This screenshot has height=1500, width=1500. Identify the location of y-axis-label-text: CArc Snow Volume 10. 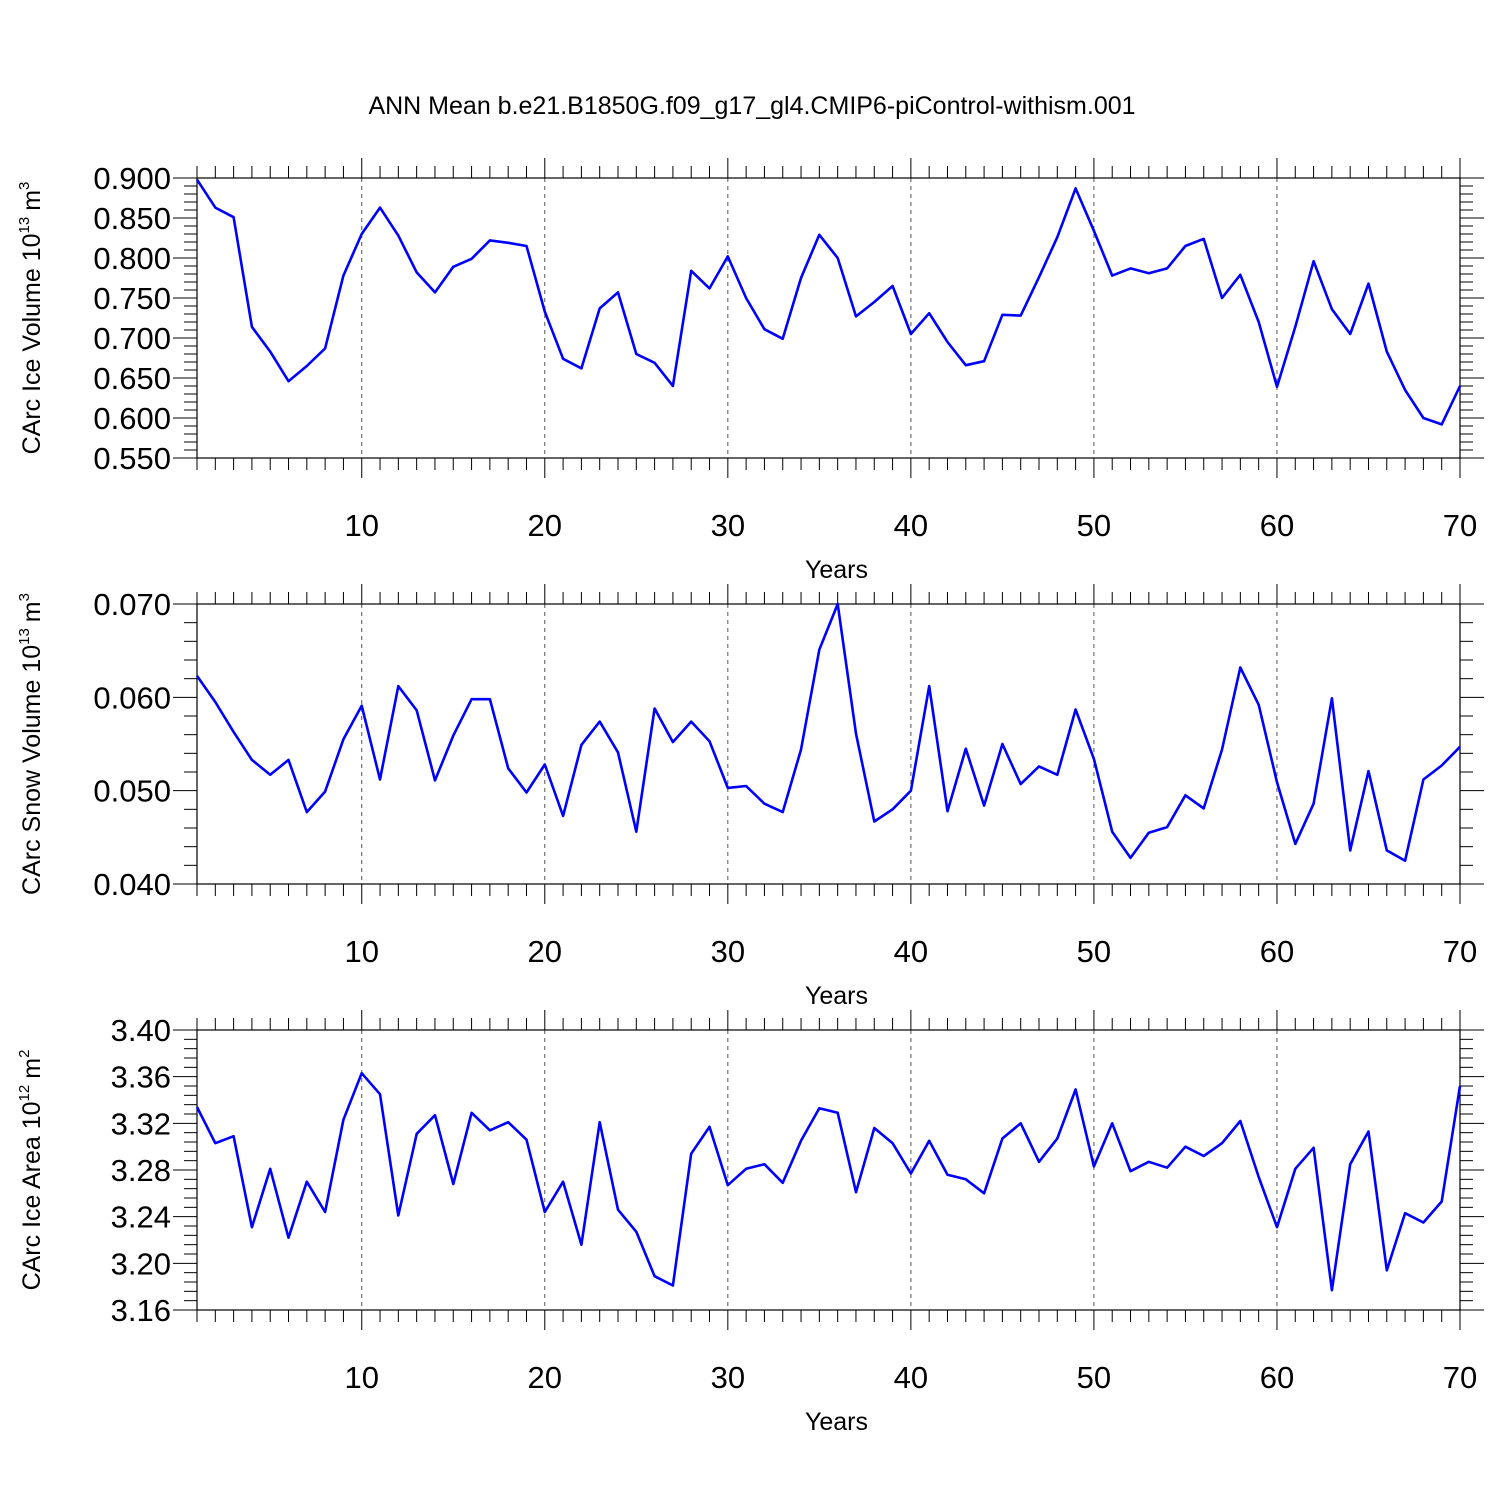
(32, 770).